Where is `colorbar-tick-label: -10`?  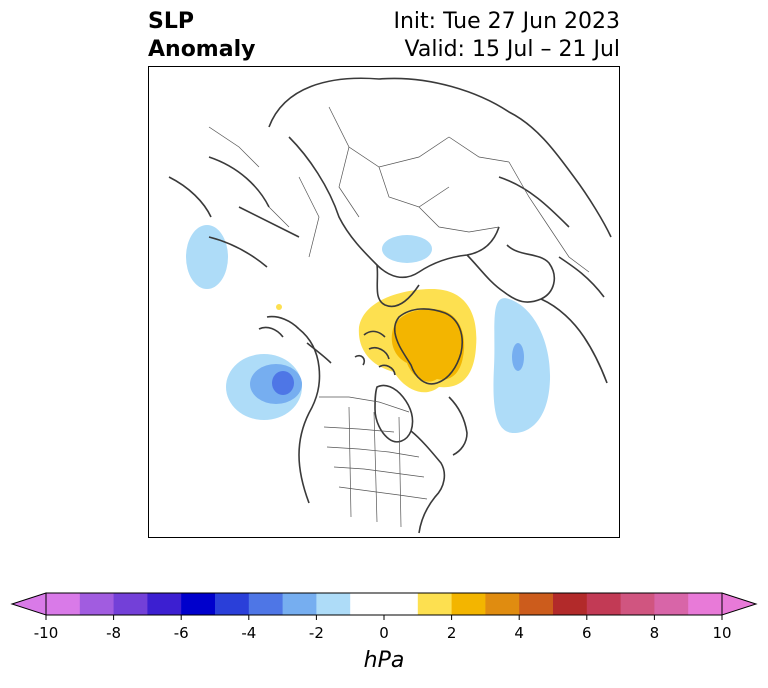 colorbar-tick-label: -10 is located at coordinates (46, 633).